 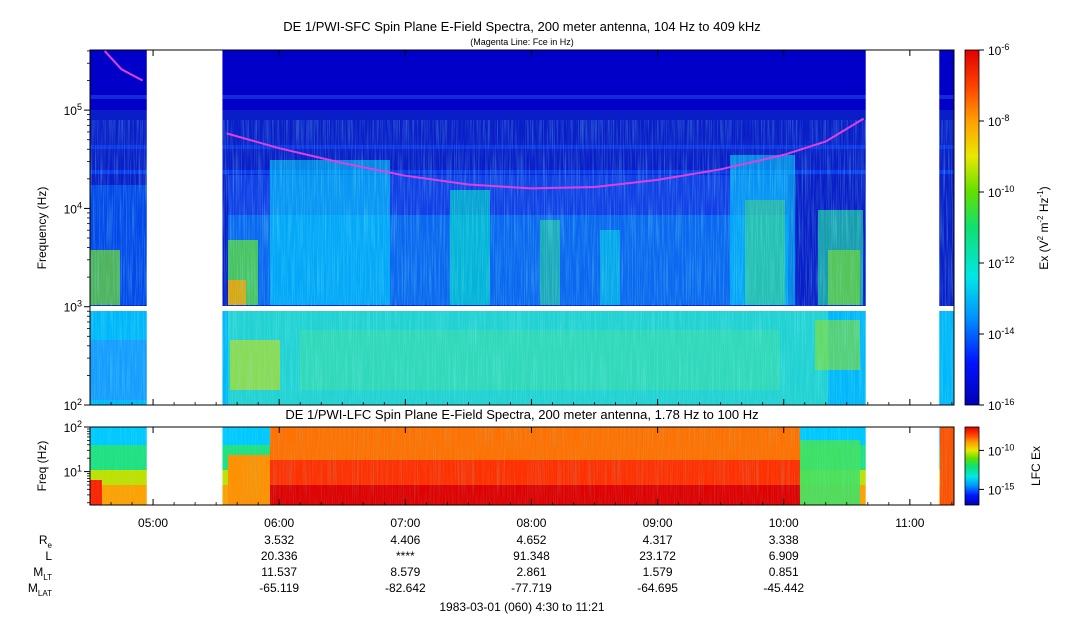 What do you see at coordinates (658, 572) in the screenshot?
I see `ephemeris-value: 1.579` at bounding box center [658, 572].